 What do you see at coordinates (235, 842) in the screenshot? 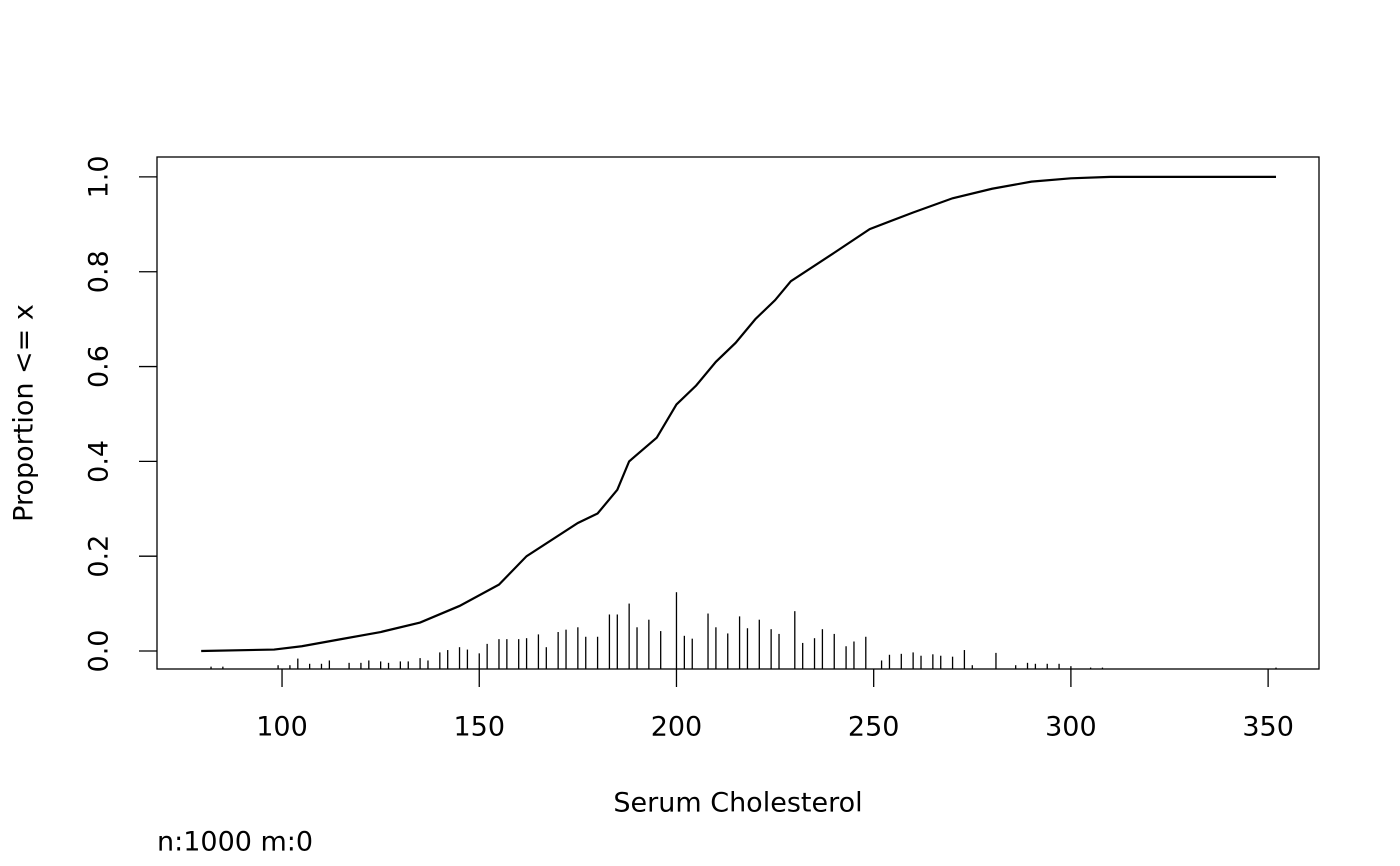
I see `footnote: n:1000 m:0` at bounding box center [235, 842].